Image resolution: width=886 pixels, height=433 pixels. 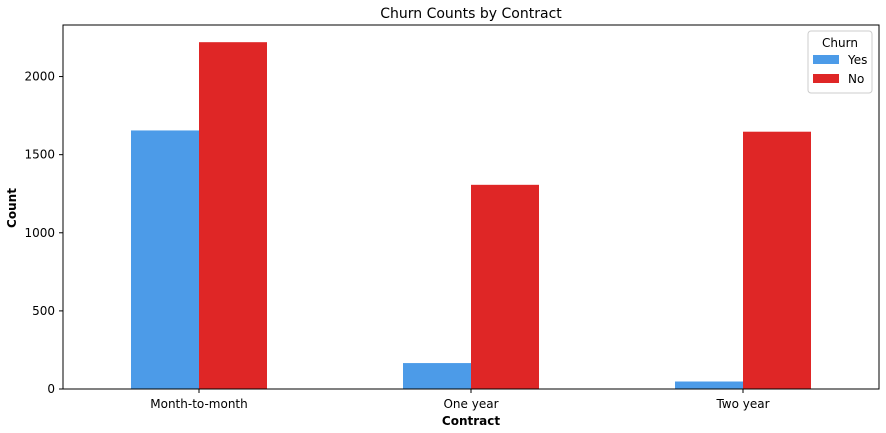 I want to click on legend-label-yes: Yes, so click(x=857, y=60).